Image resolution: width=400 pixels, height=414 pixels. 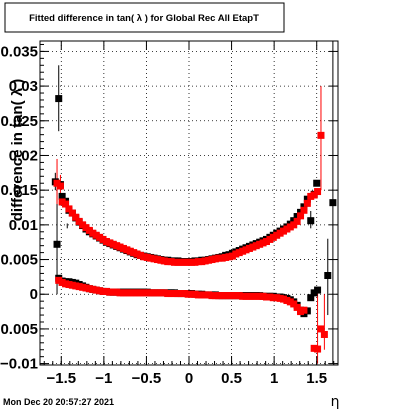 I want to click on x-tick-label: −0.5, so click(x=147, y=378).